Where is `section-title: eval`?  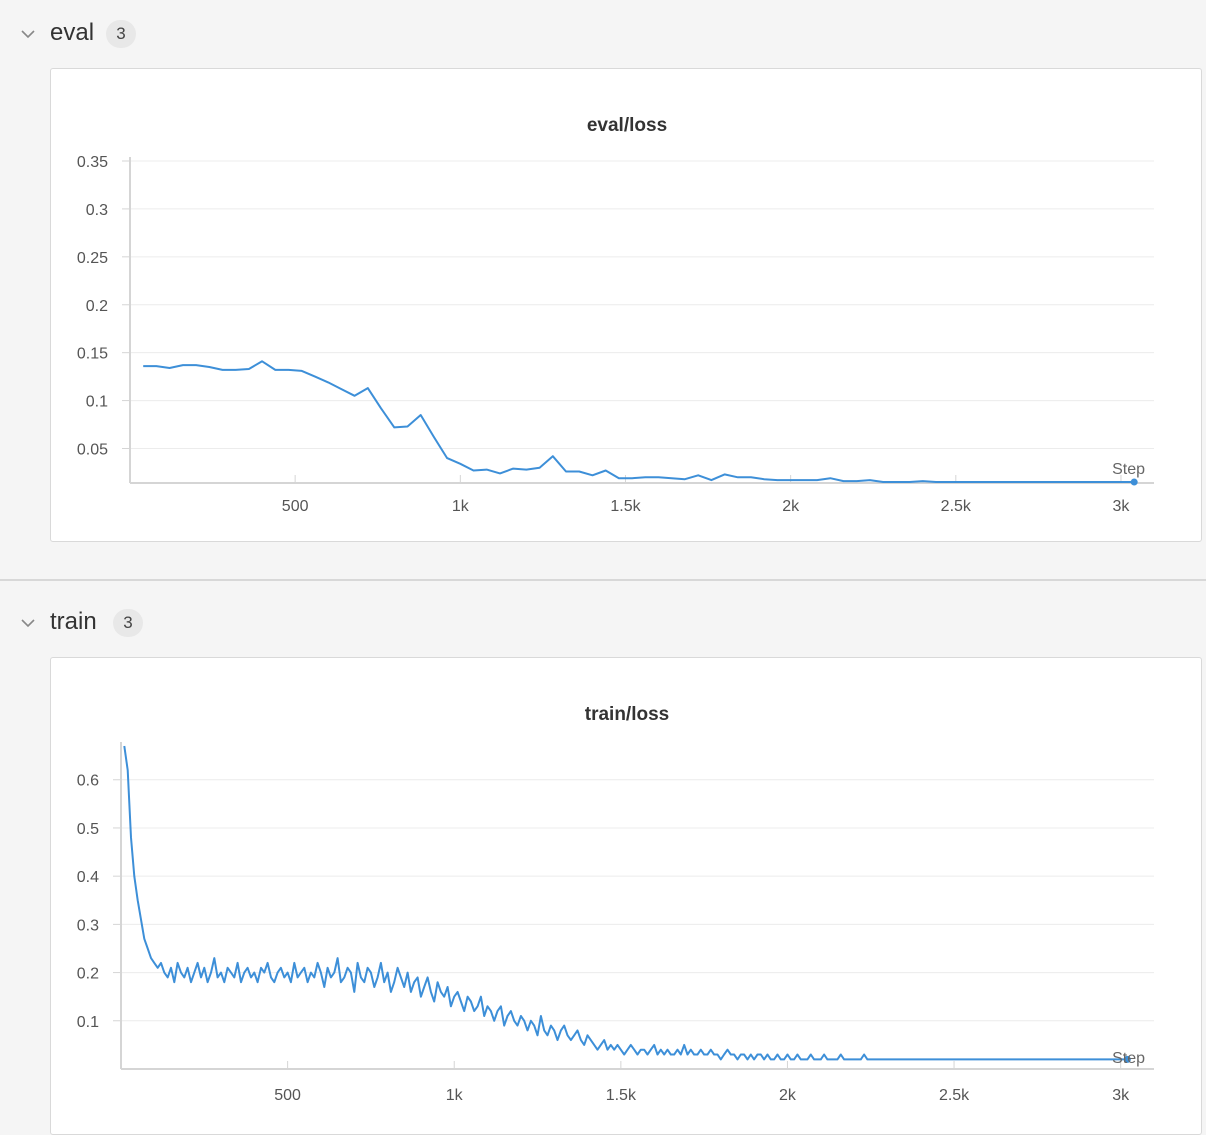
section-title: eval is located at coordinates (72, 32).